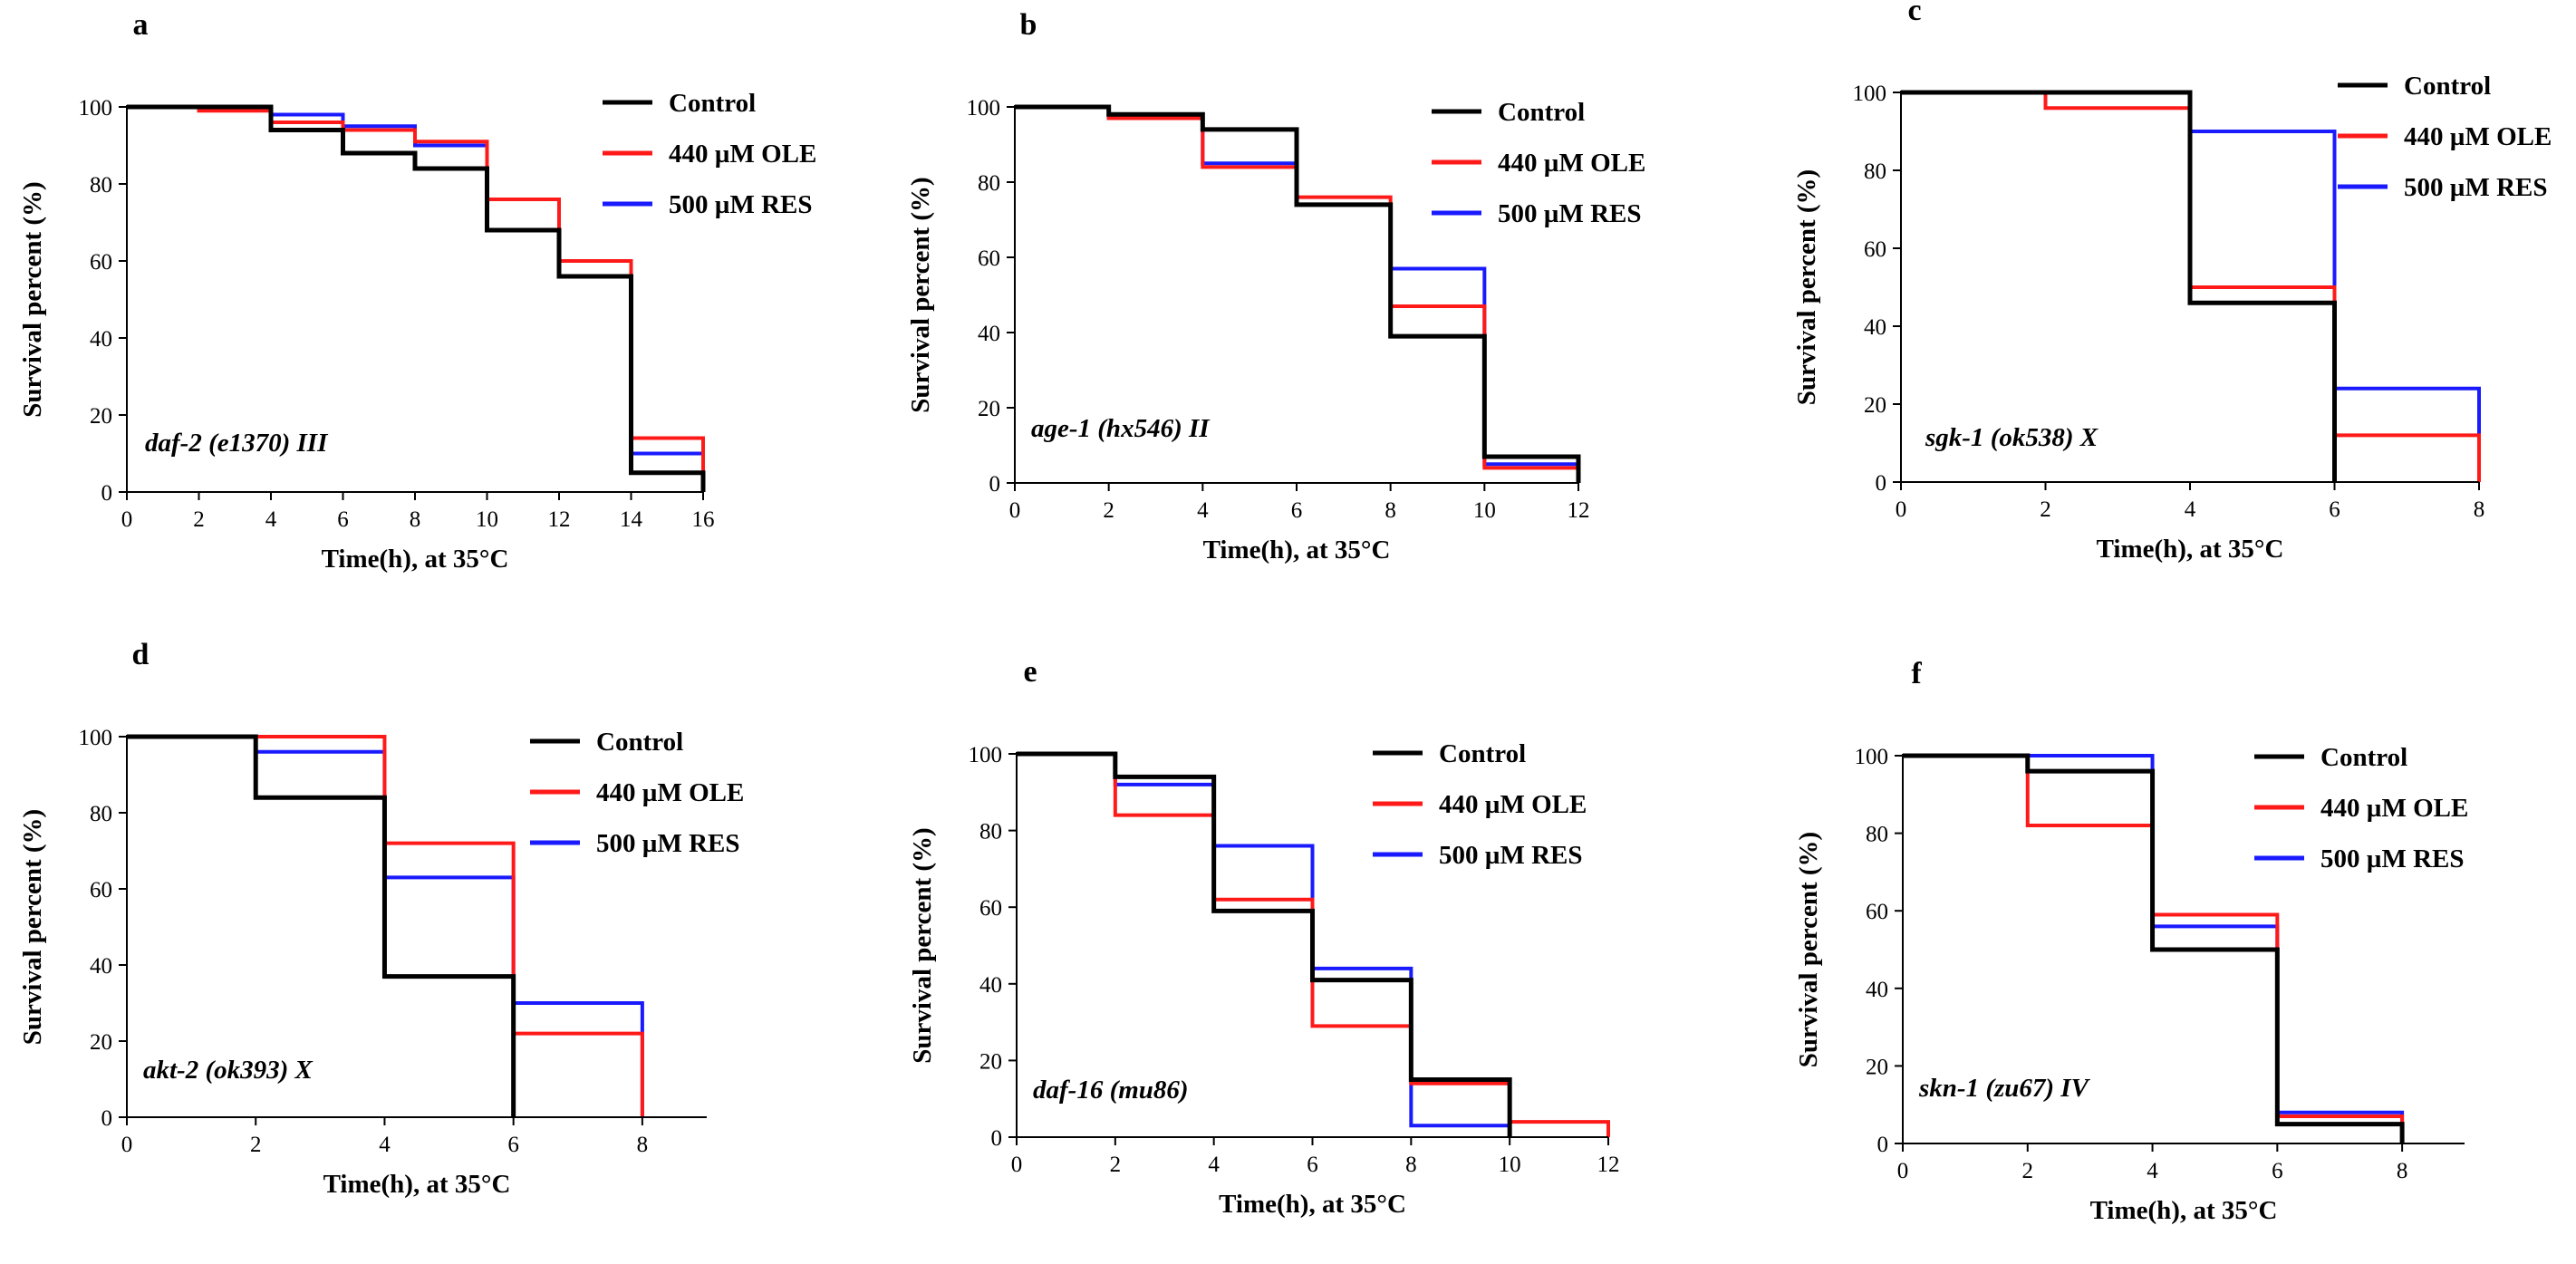  I want to click on panel-letter: e, so click(1030, 672).